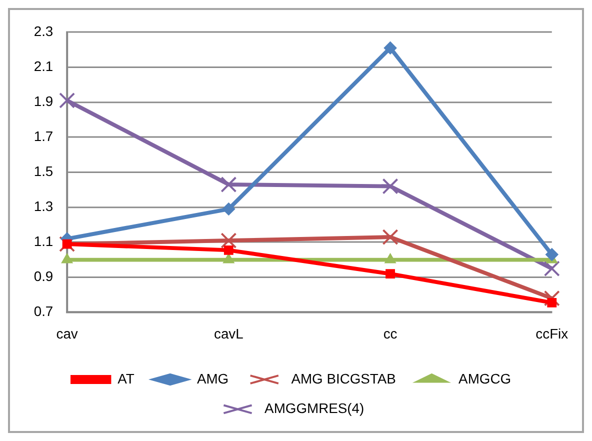 This screenshot has width=592, height=441. I want to click on x-tick-label: cc, so click(390, 333).